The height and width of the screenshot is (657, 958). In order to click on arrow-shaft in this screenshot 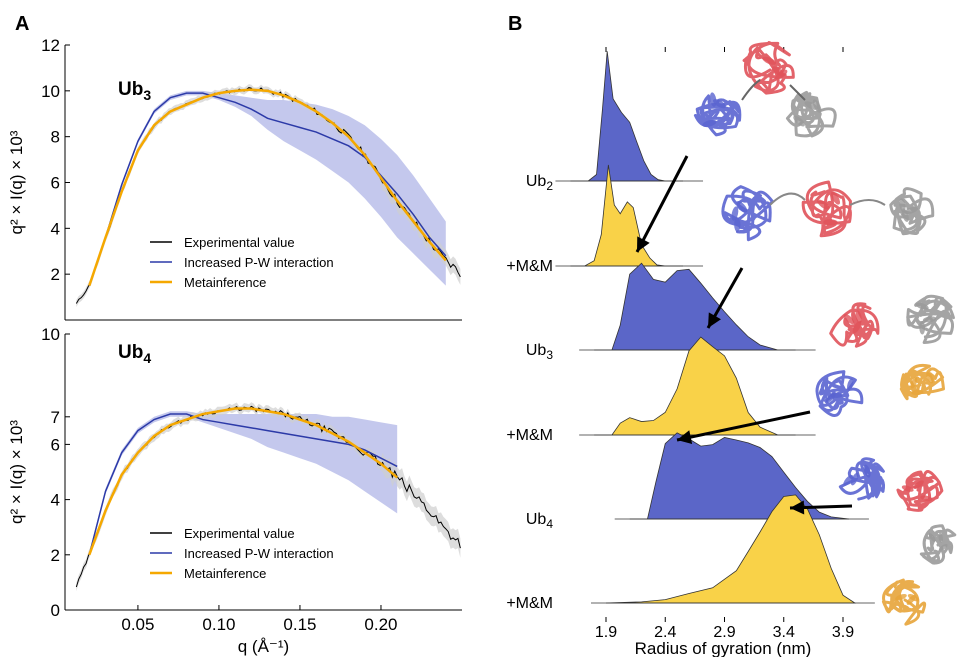, I will do `click(662, 204)`.